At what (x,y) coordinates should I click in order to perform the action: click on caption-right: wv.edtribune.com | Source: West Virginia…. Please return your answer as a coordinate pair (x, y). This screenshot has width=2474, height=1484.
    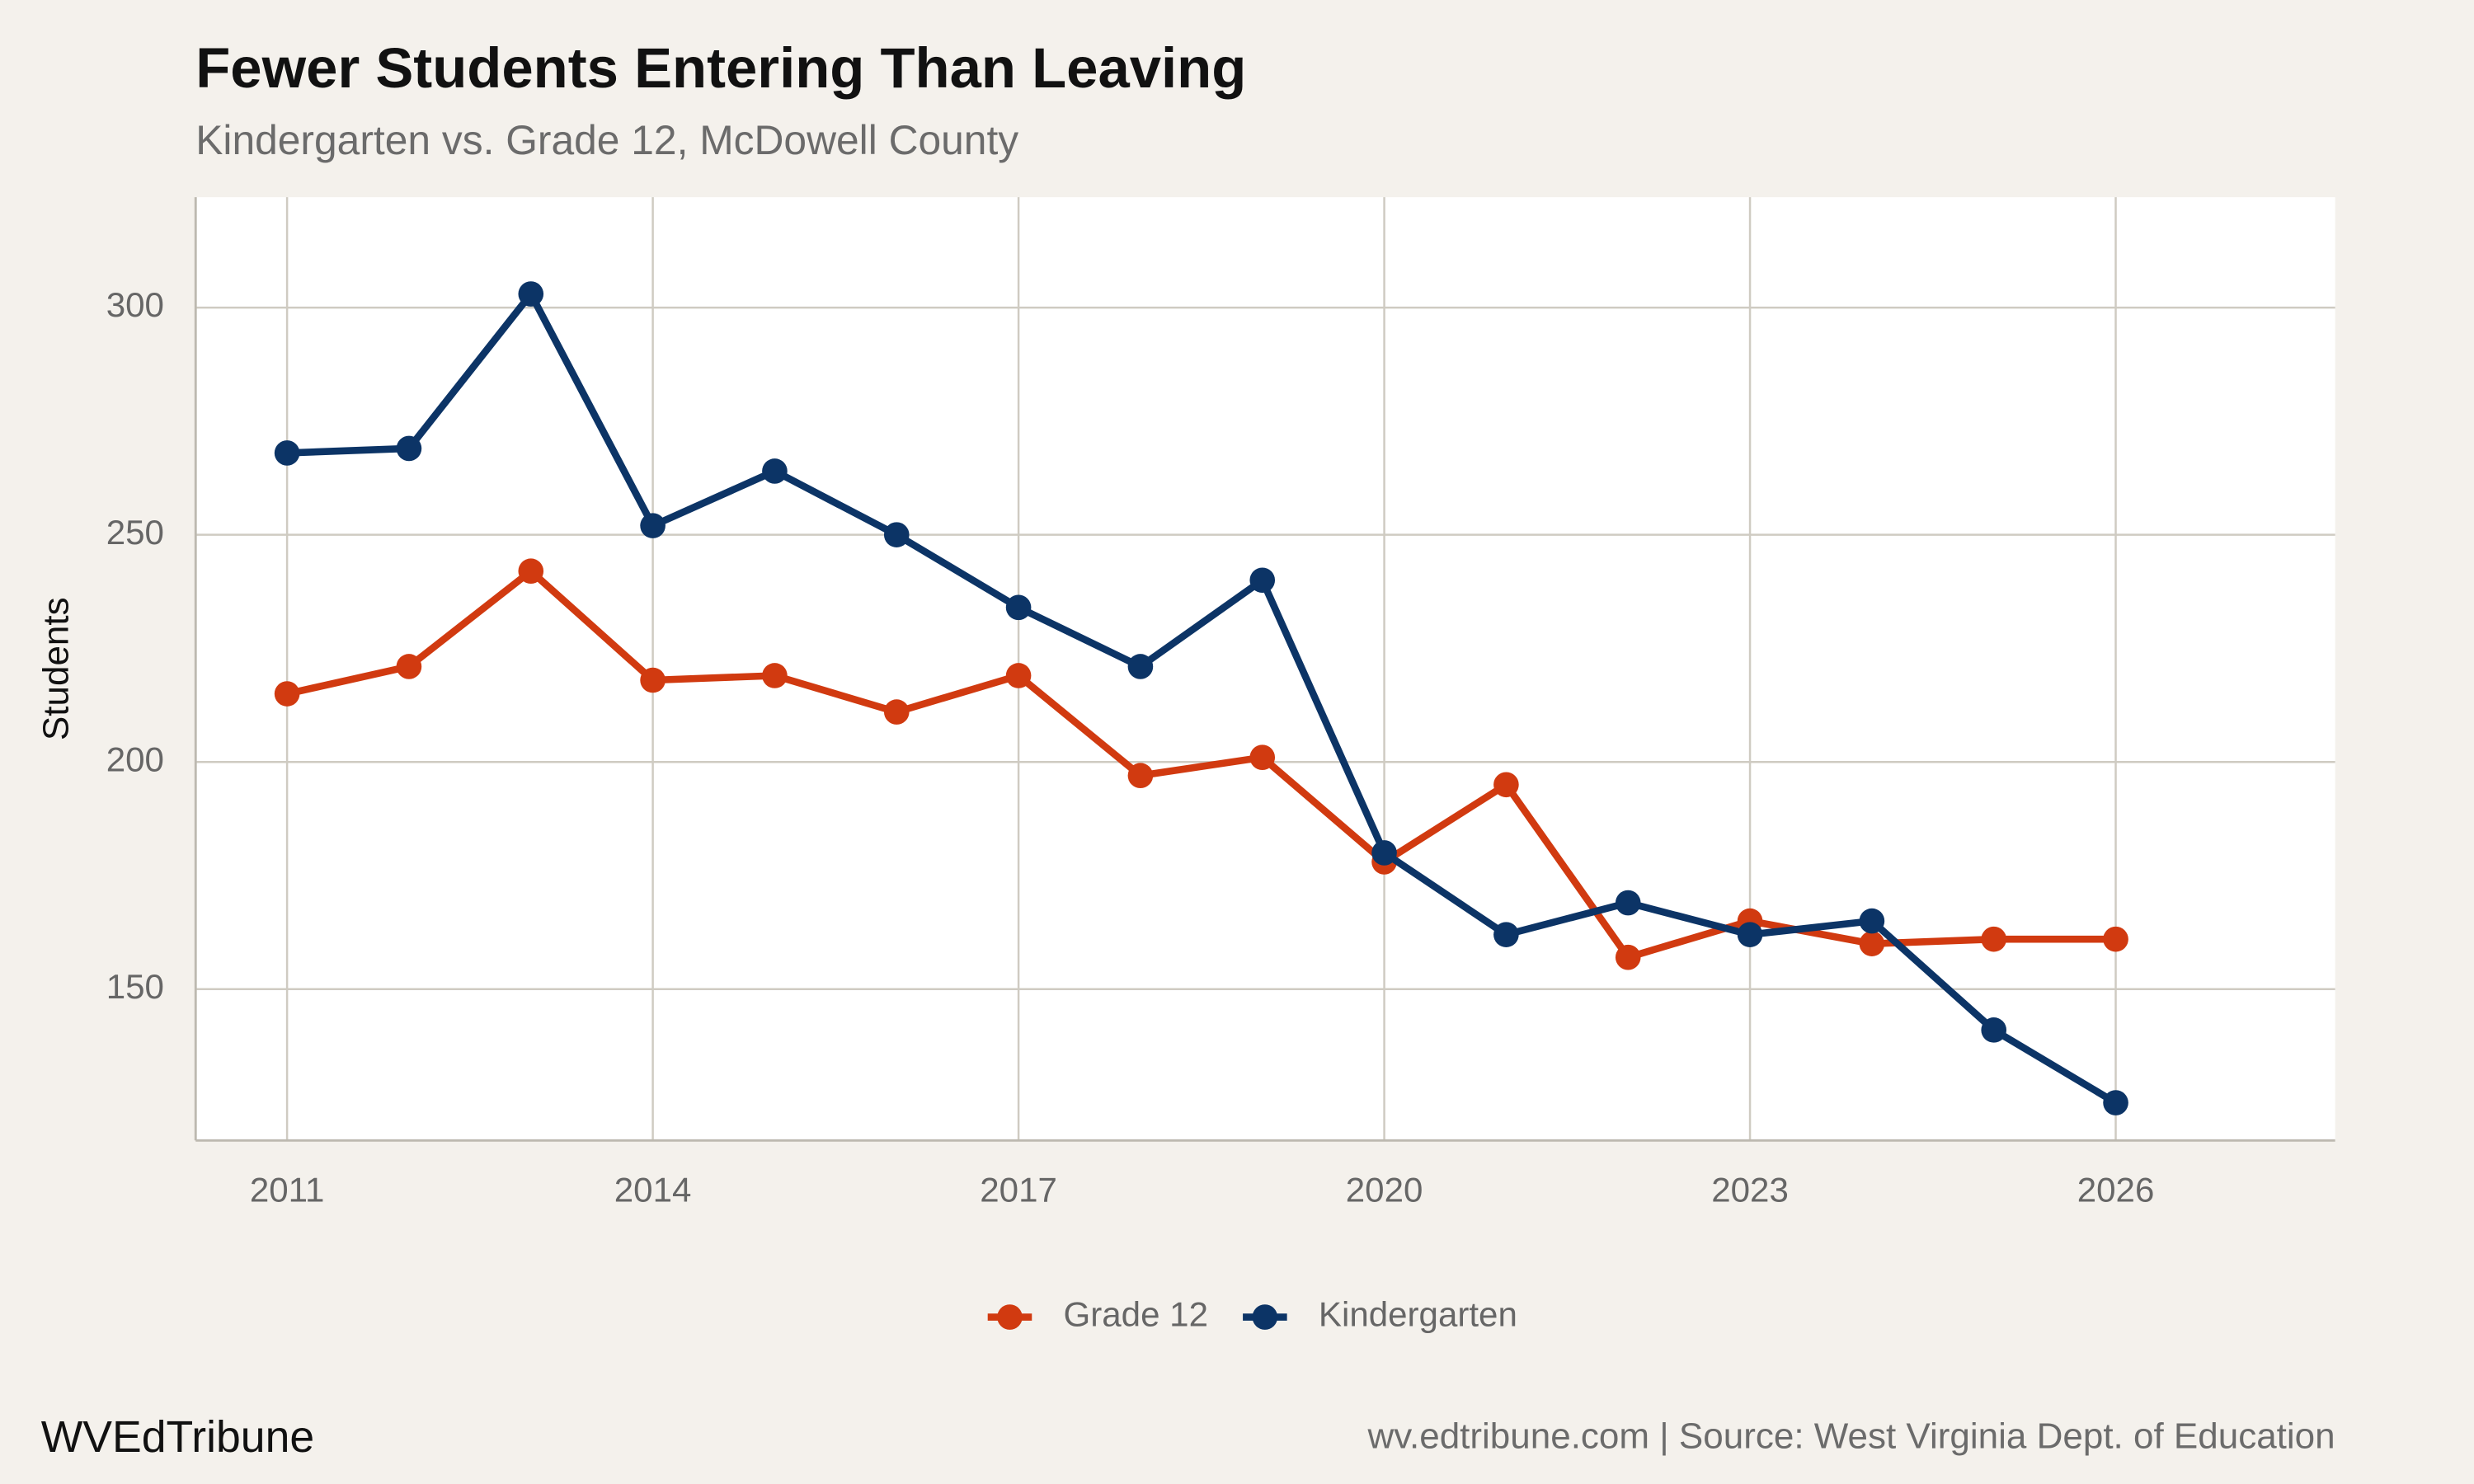
    Looking at the image, I should click on (1850, 1436).